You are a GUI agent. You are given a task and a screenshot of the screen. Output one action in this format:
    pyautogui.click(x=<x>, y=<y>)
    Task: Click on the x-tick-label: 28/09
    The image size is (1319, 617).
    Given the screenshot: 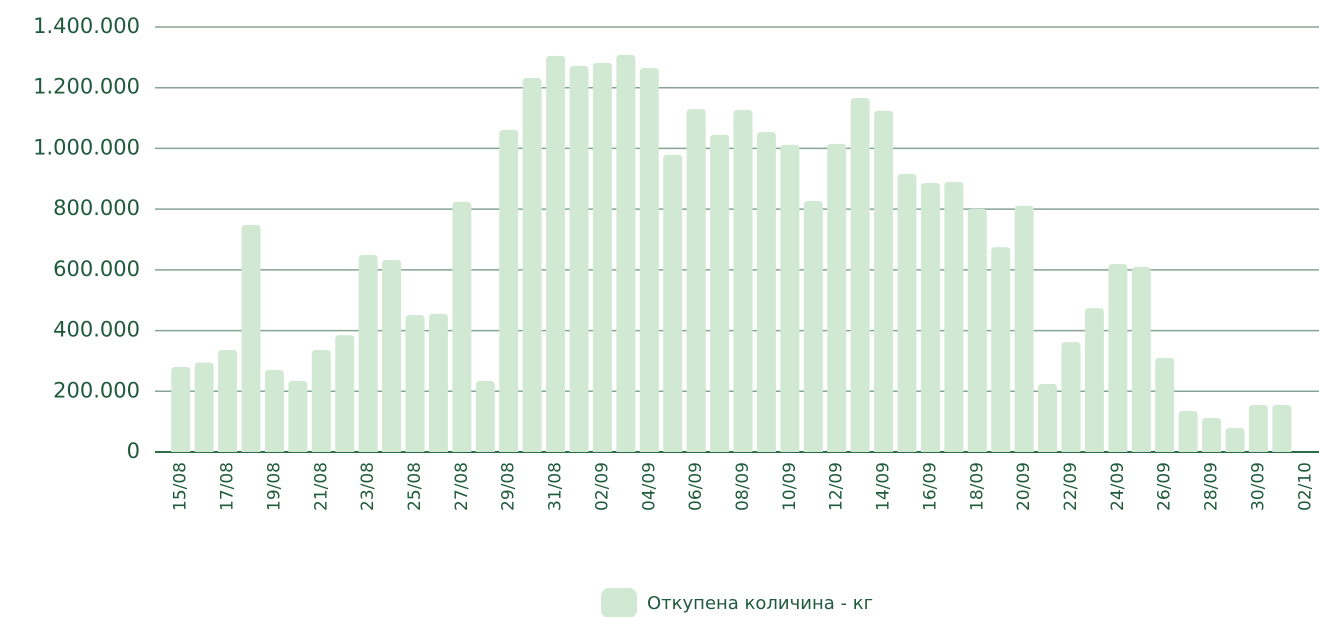 What is the action you would take?
    pyautogui.click(x=1212, y=486)
    